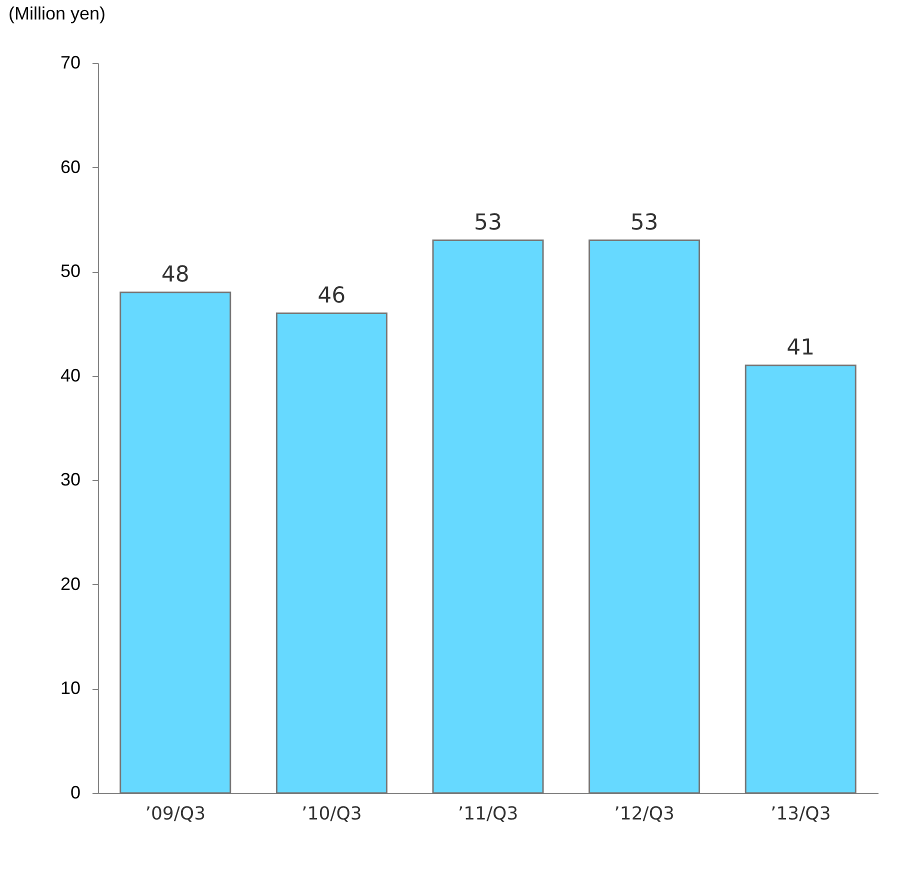 The image size is (910, 873). Describe the element at coordinates (70, 480) in the screenshot. I see `y-tick-label: 30` at that location.